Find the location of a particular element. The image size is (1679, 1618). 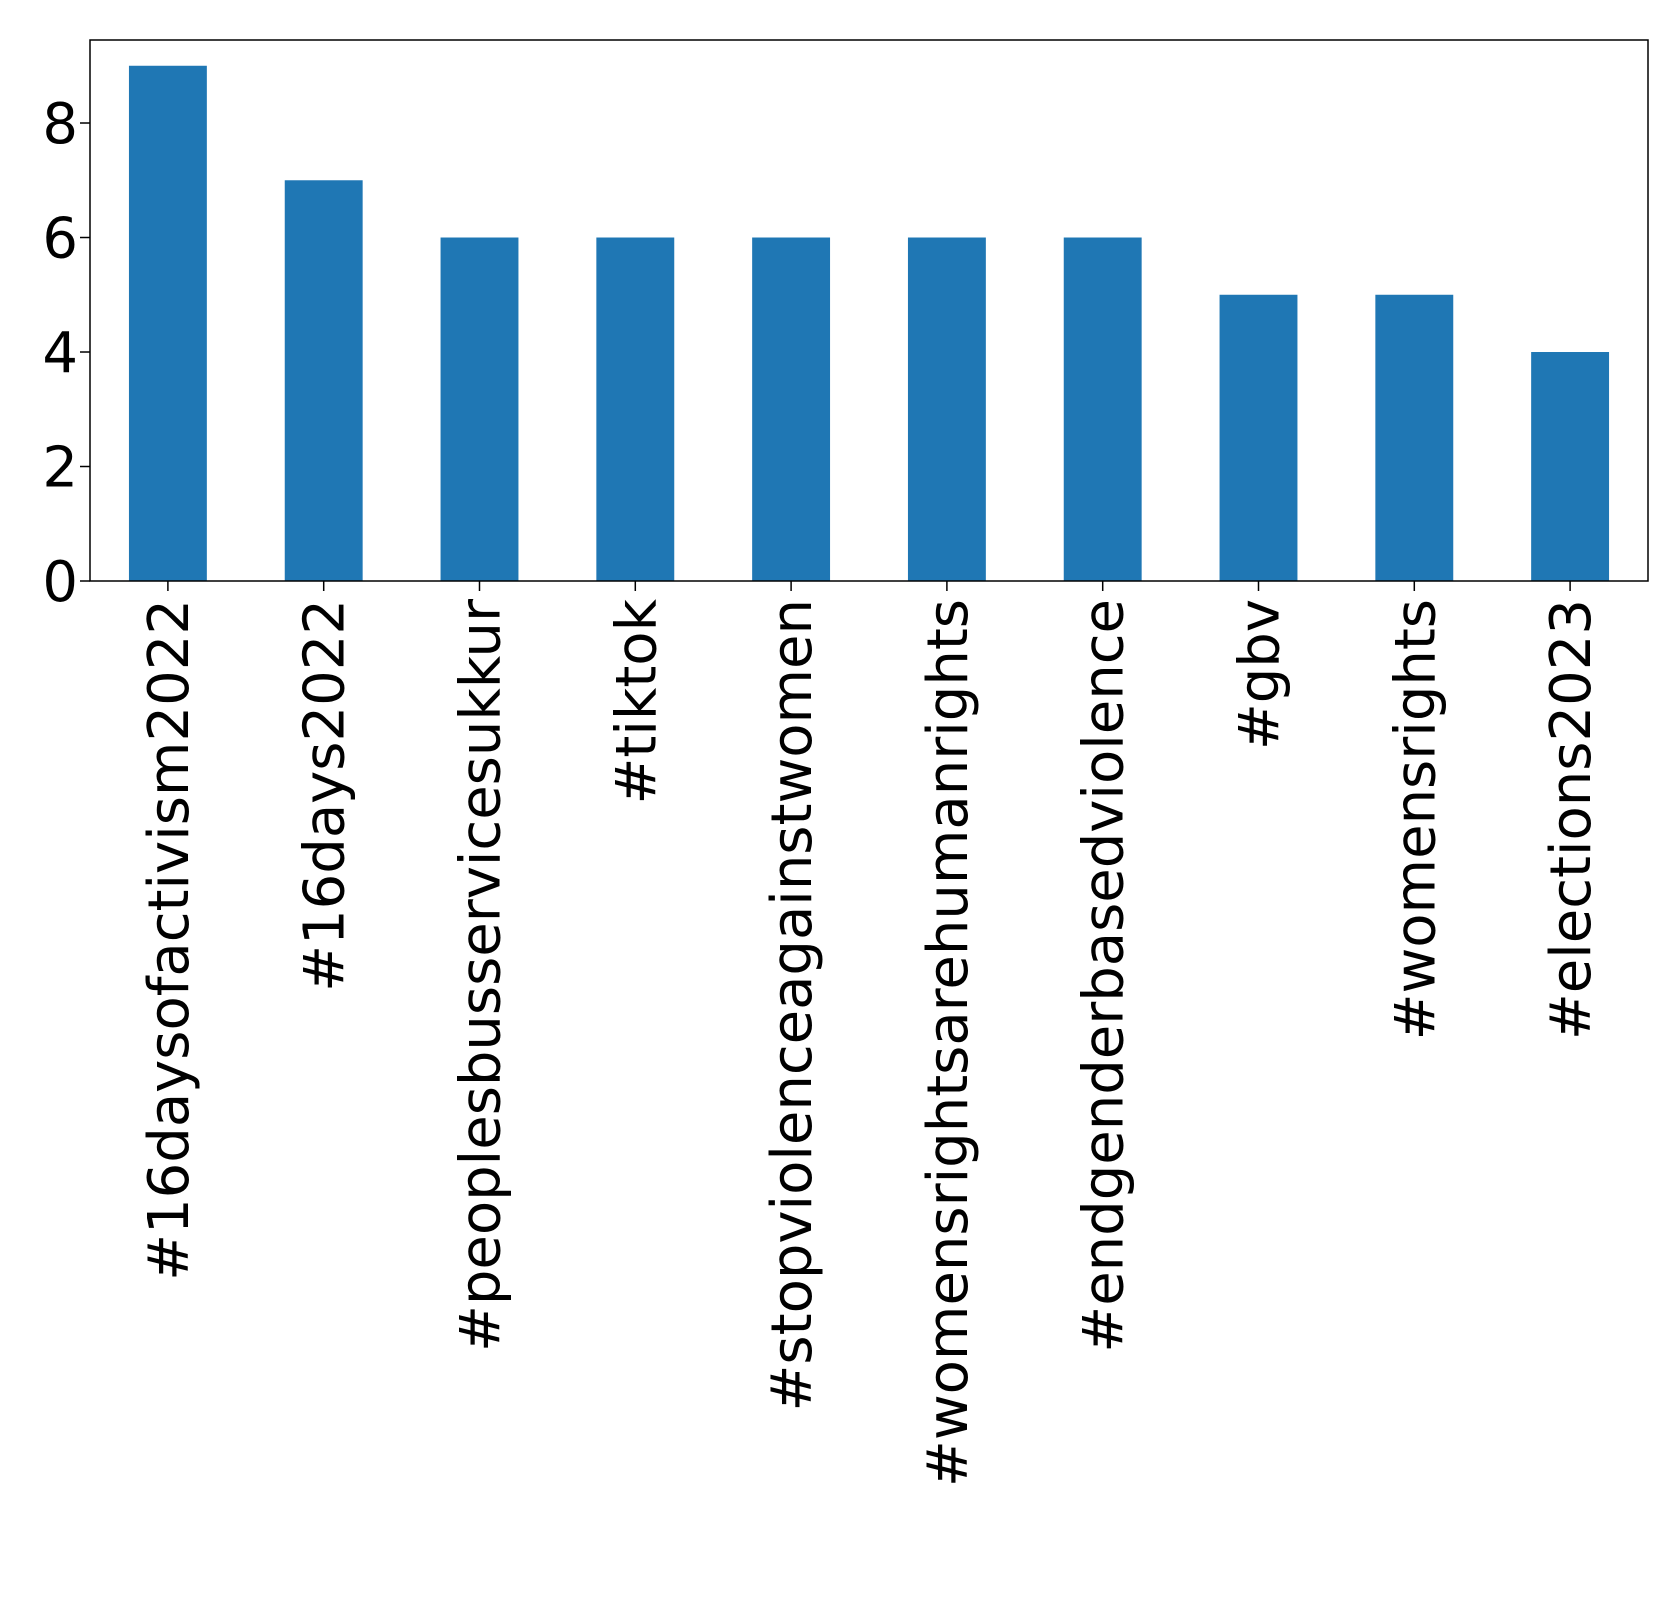

bar-peoplesbusservicesukkur is located at coordinates (479, 409).